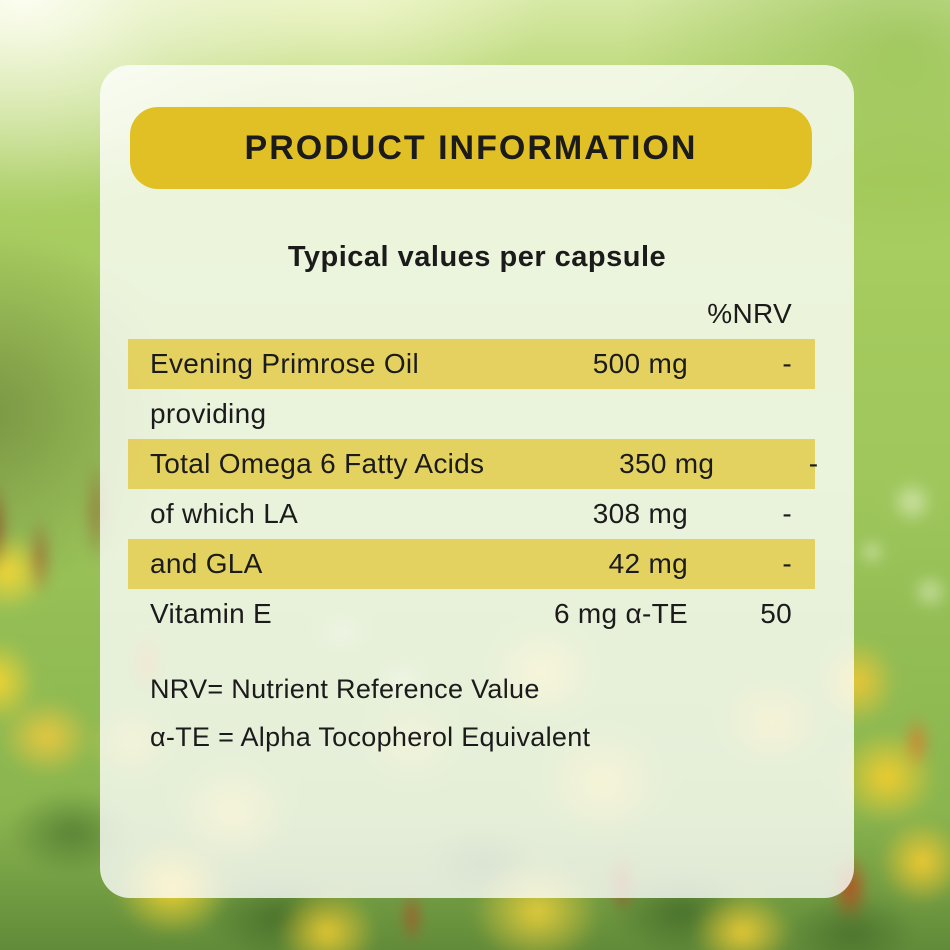 This screenshot has width=950, height=950. What do you see at coordinates (284, 363) in the screenshot?
I see `nutrient-name: Evening Primrose Oil` at bounding box center [284, 363].